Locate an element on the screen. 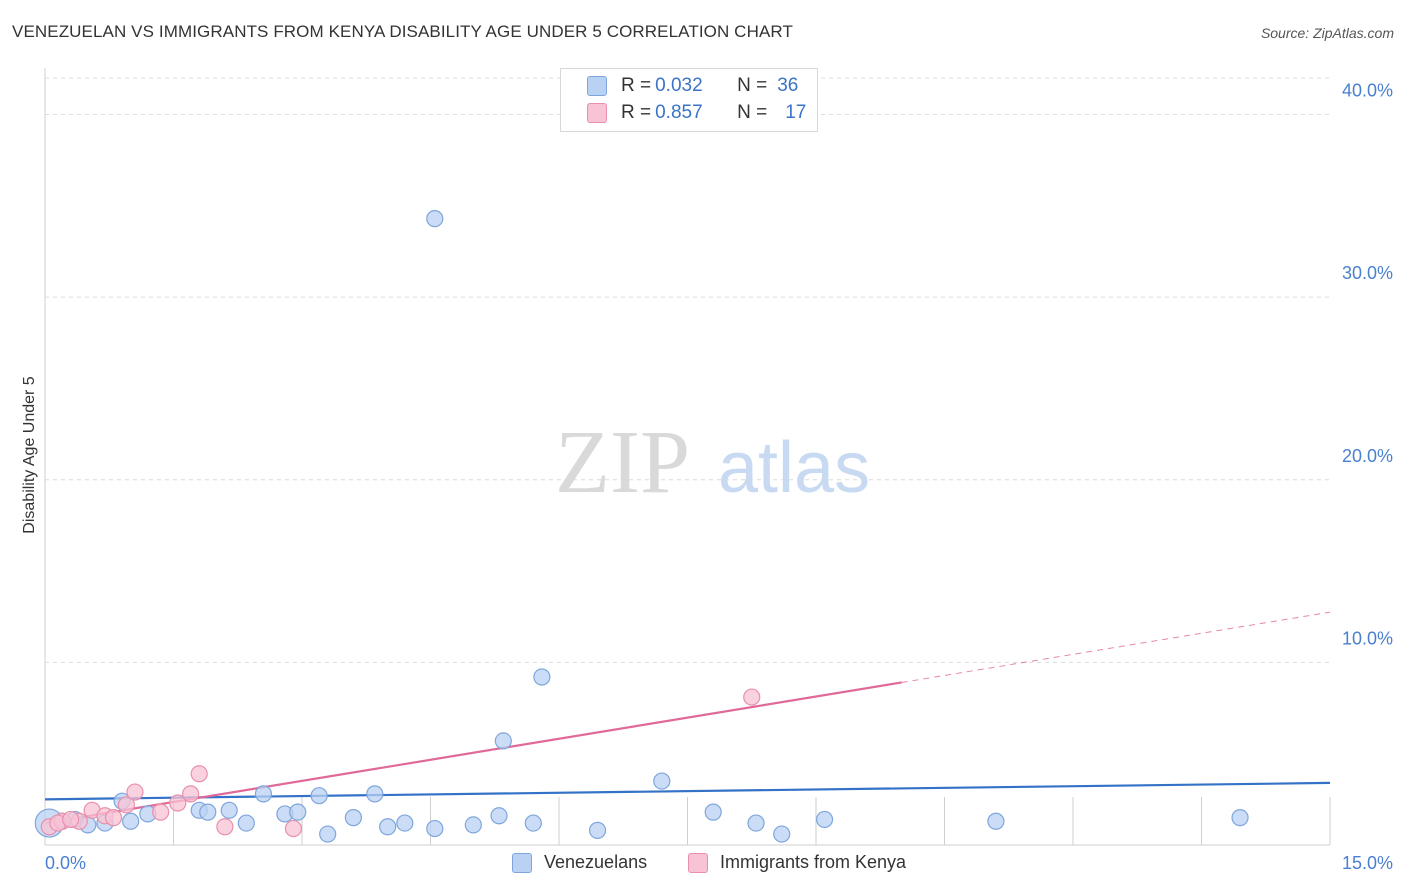  watermark-zip: ZIP is located at coordinates (622, 462).